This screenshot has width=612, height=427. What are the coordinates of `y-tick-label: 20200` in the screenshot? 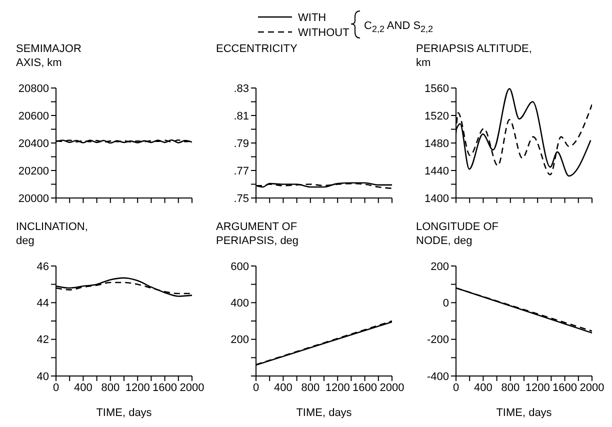 It's located at (33, 171).